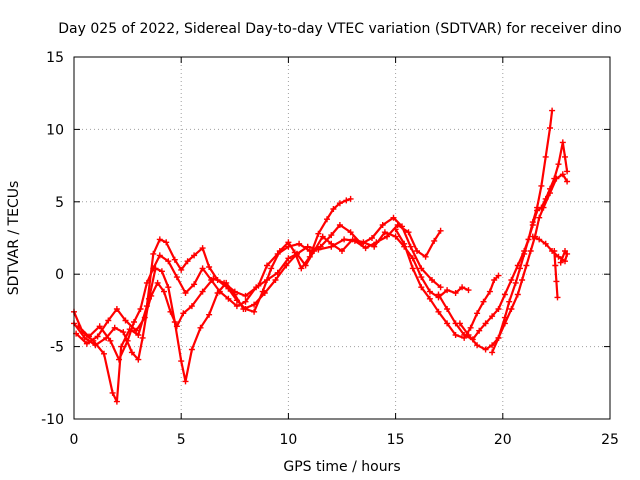  Describe the element at coordinates (52, 420) in the screenshot. I see `y-tick-label: -10` at that location.